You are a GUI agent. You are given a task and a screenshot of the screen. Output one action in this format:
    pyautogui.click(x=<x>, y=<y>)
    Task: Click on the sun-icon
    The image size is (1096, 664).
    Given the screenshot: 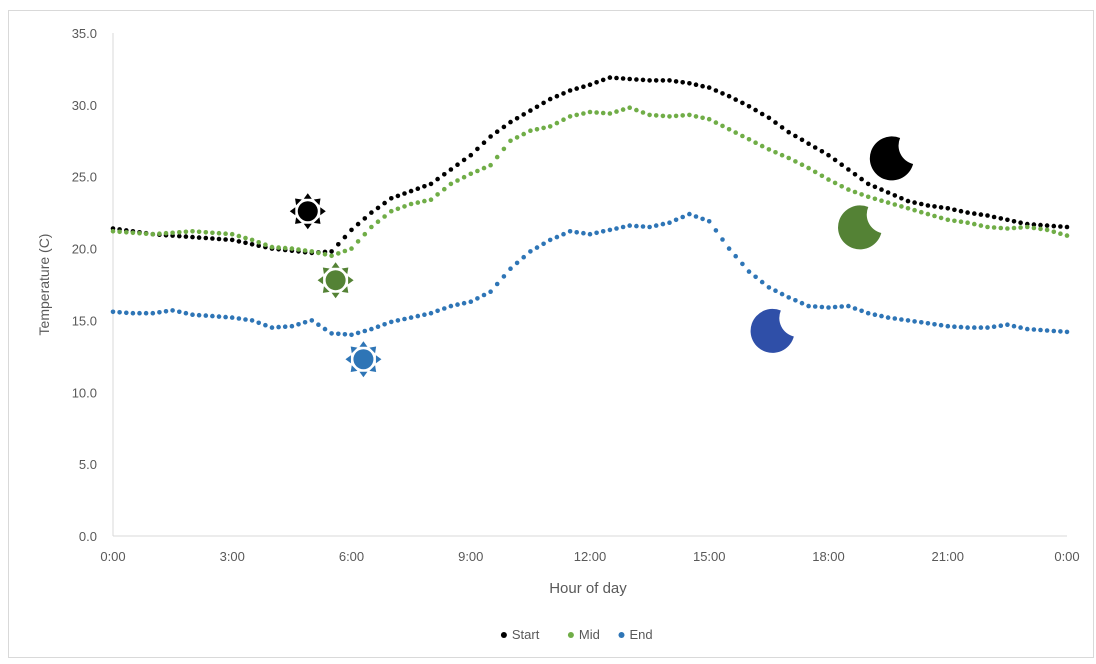 What is the action you would take?
    pyautogui.click(x=363, y=359)
    